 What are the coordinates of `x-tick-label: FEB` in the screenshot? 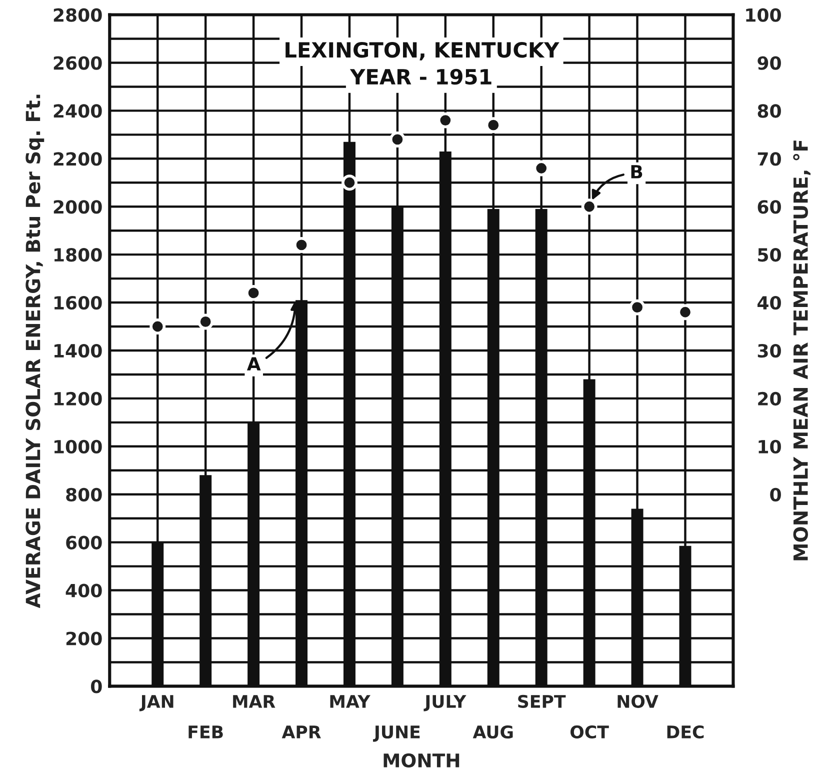 It's located at (205, 732).